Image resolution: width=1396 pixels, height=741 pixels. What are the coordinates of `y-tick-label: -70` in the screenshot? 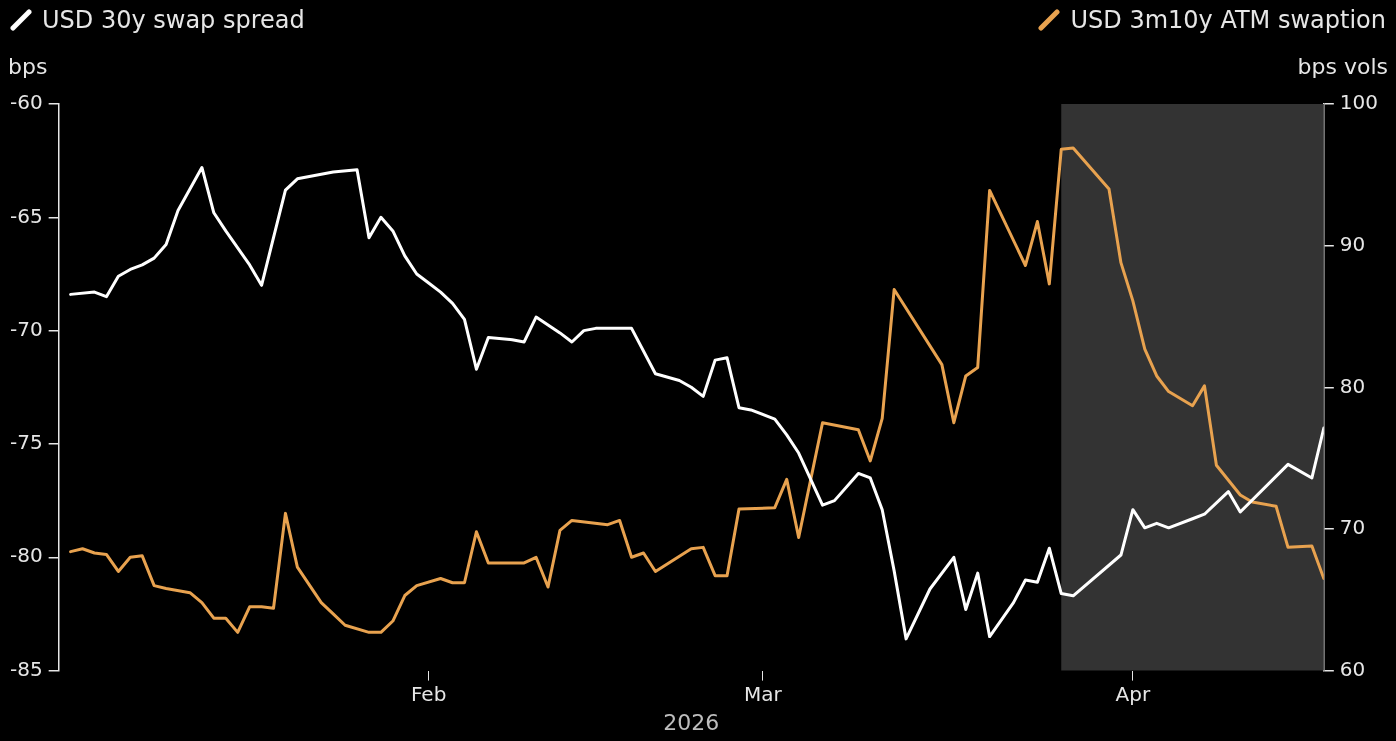 It's located at (26, 328).